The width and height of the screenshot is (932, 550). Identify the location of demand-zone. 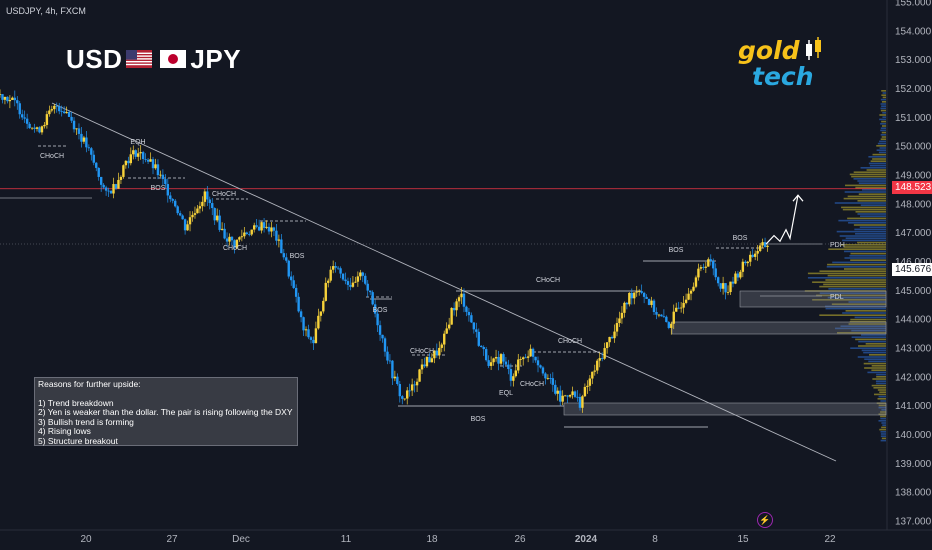
(813, 299).